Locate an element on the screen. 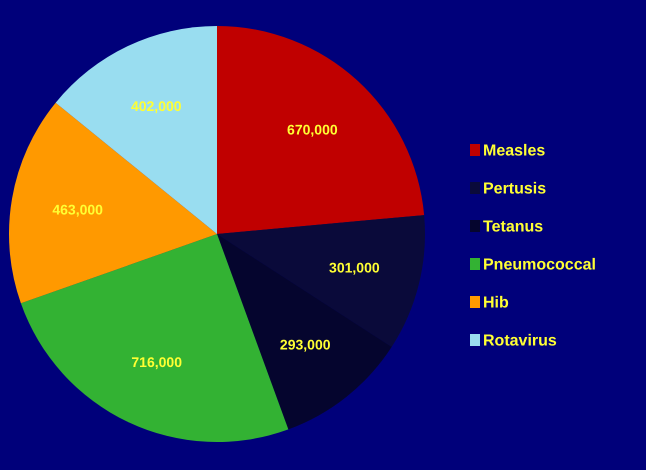 The image size is (646, 470). data-label: 301,000 is located at coordinates (354, 268).